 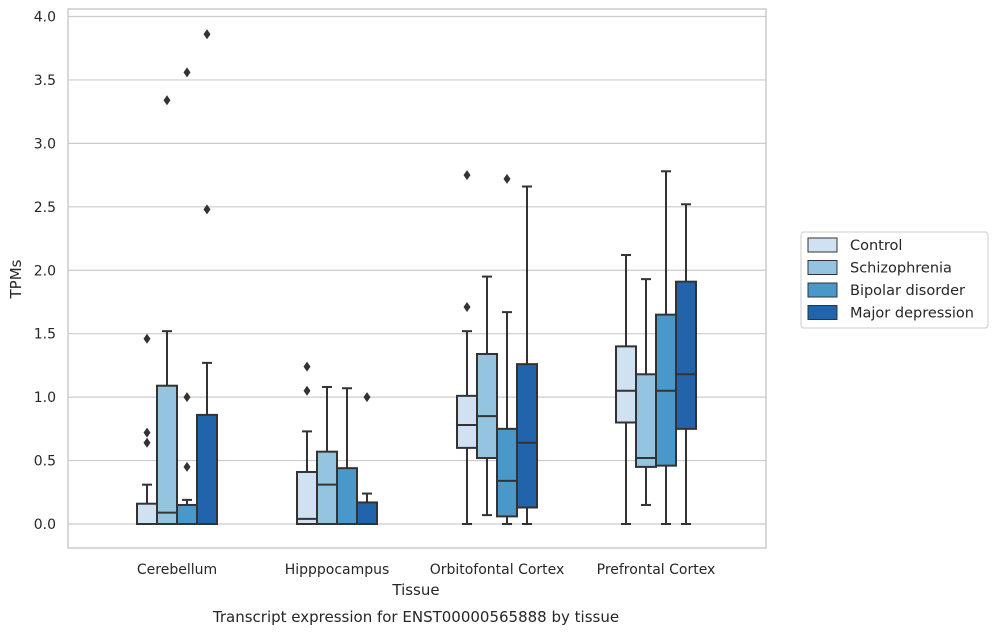 I want to click on y-tick-label: 0.5, so click(x=45, y=462).